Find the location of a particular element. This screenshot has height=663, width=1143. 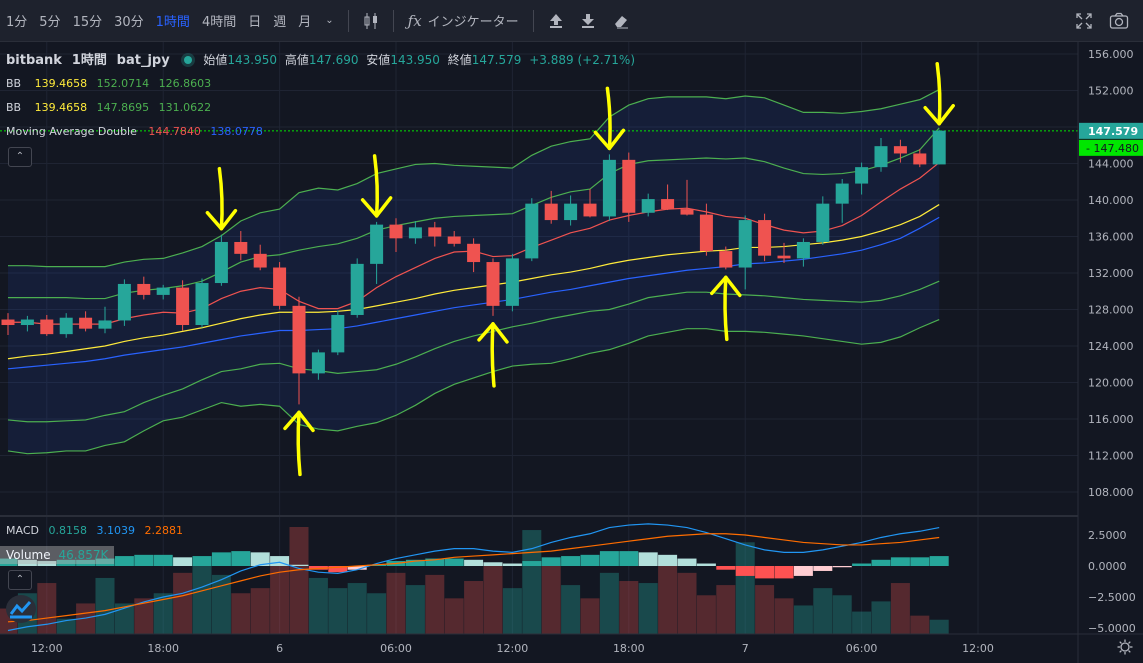

macd-name: MACD is located at coordinates (22, 530).